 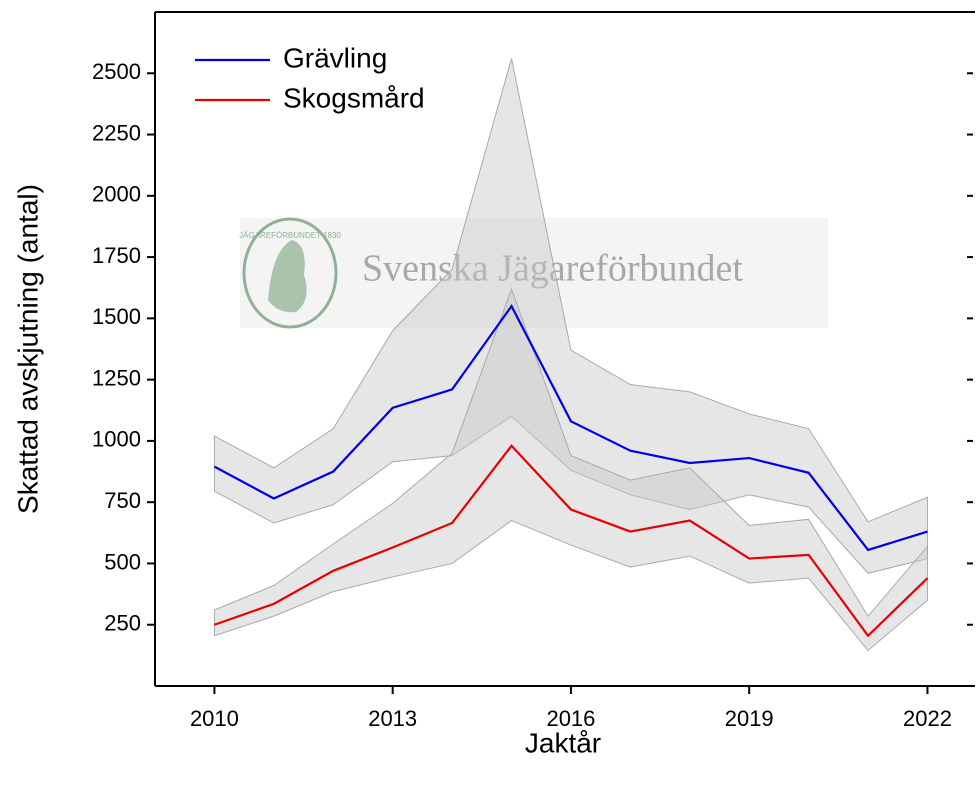 What do you see at coordinates (552, 269) in the screenshot?
I see `watermark-text: Svenska Jägareförbundet` at bounding box center [552, 269].